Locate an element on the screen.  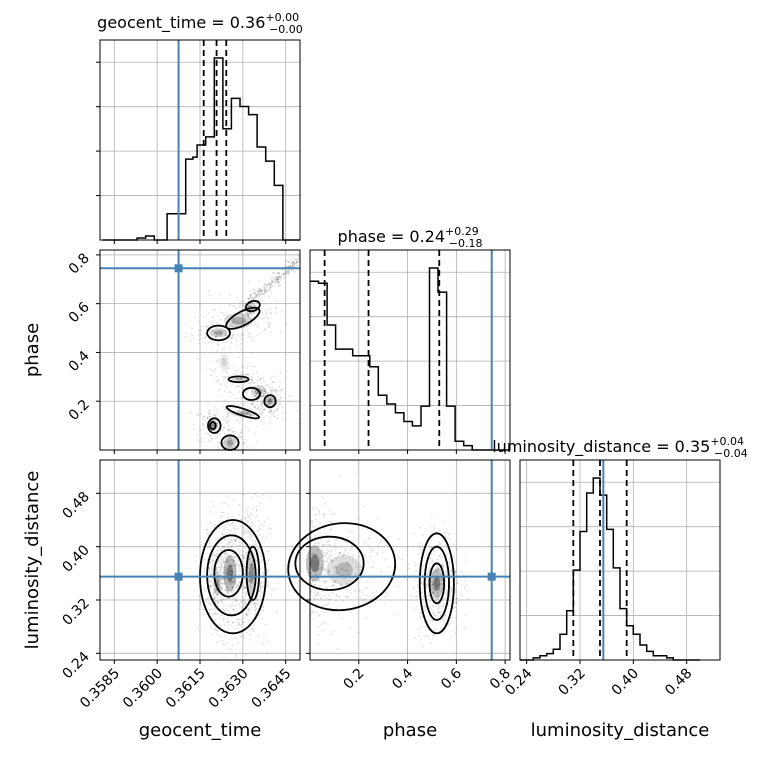
density-peak is located at coordinates (437, 583).